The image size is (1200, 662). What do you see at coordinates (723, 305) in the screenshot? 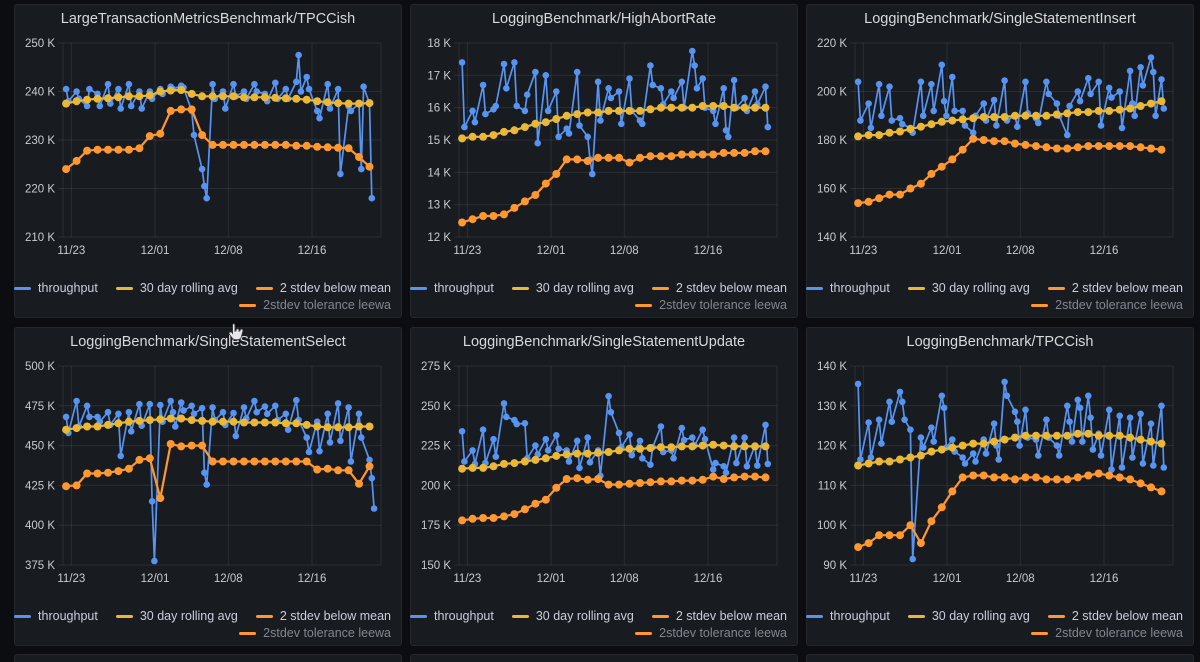
I see `legend-label: 2stdev tolerance leewa` at bounding box center [723, 305].